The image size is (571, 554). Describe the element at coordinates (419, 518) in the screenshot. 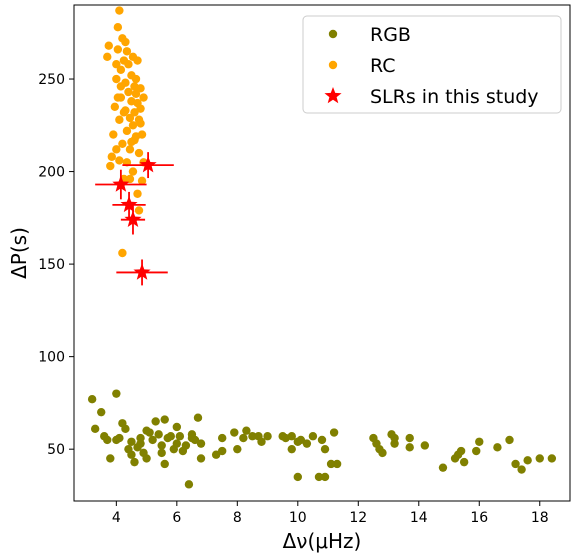

I see `x-tick-label: 14` at that location.